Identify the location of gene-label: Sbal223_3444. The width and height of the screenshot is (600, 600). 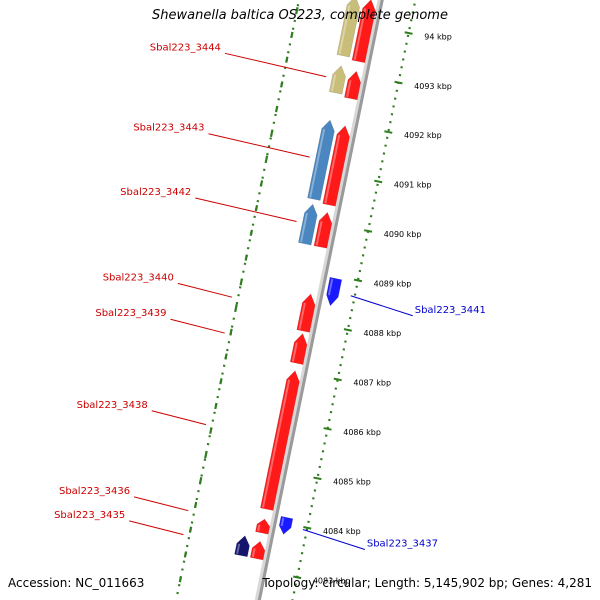
(185, 47).